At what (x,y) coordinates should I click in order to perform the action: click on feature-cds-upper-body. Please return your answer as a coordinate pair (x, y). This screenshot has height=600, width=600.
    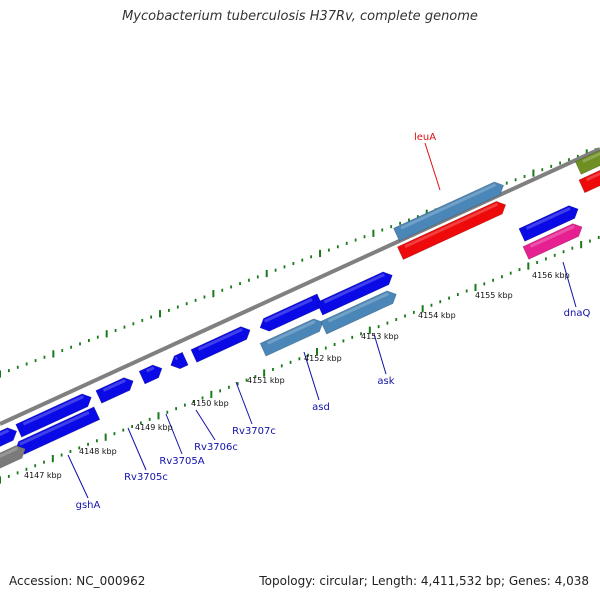
    Looking at the image, I should click on (548, 223).